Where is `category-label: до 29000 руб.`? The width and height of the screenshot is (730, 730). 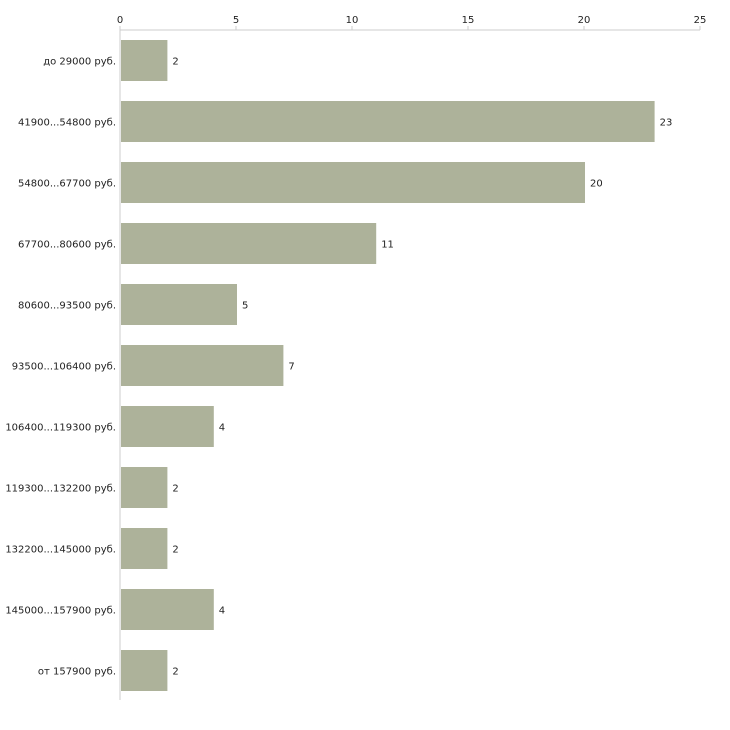 category-label: до 29000 руб. is located at coordinates (79, 62).